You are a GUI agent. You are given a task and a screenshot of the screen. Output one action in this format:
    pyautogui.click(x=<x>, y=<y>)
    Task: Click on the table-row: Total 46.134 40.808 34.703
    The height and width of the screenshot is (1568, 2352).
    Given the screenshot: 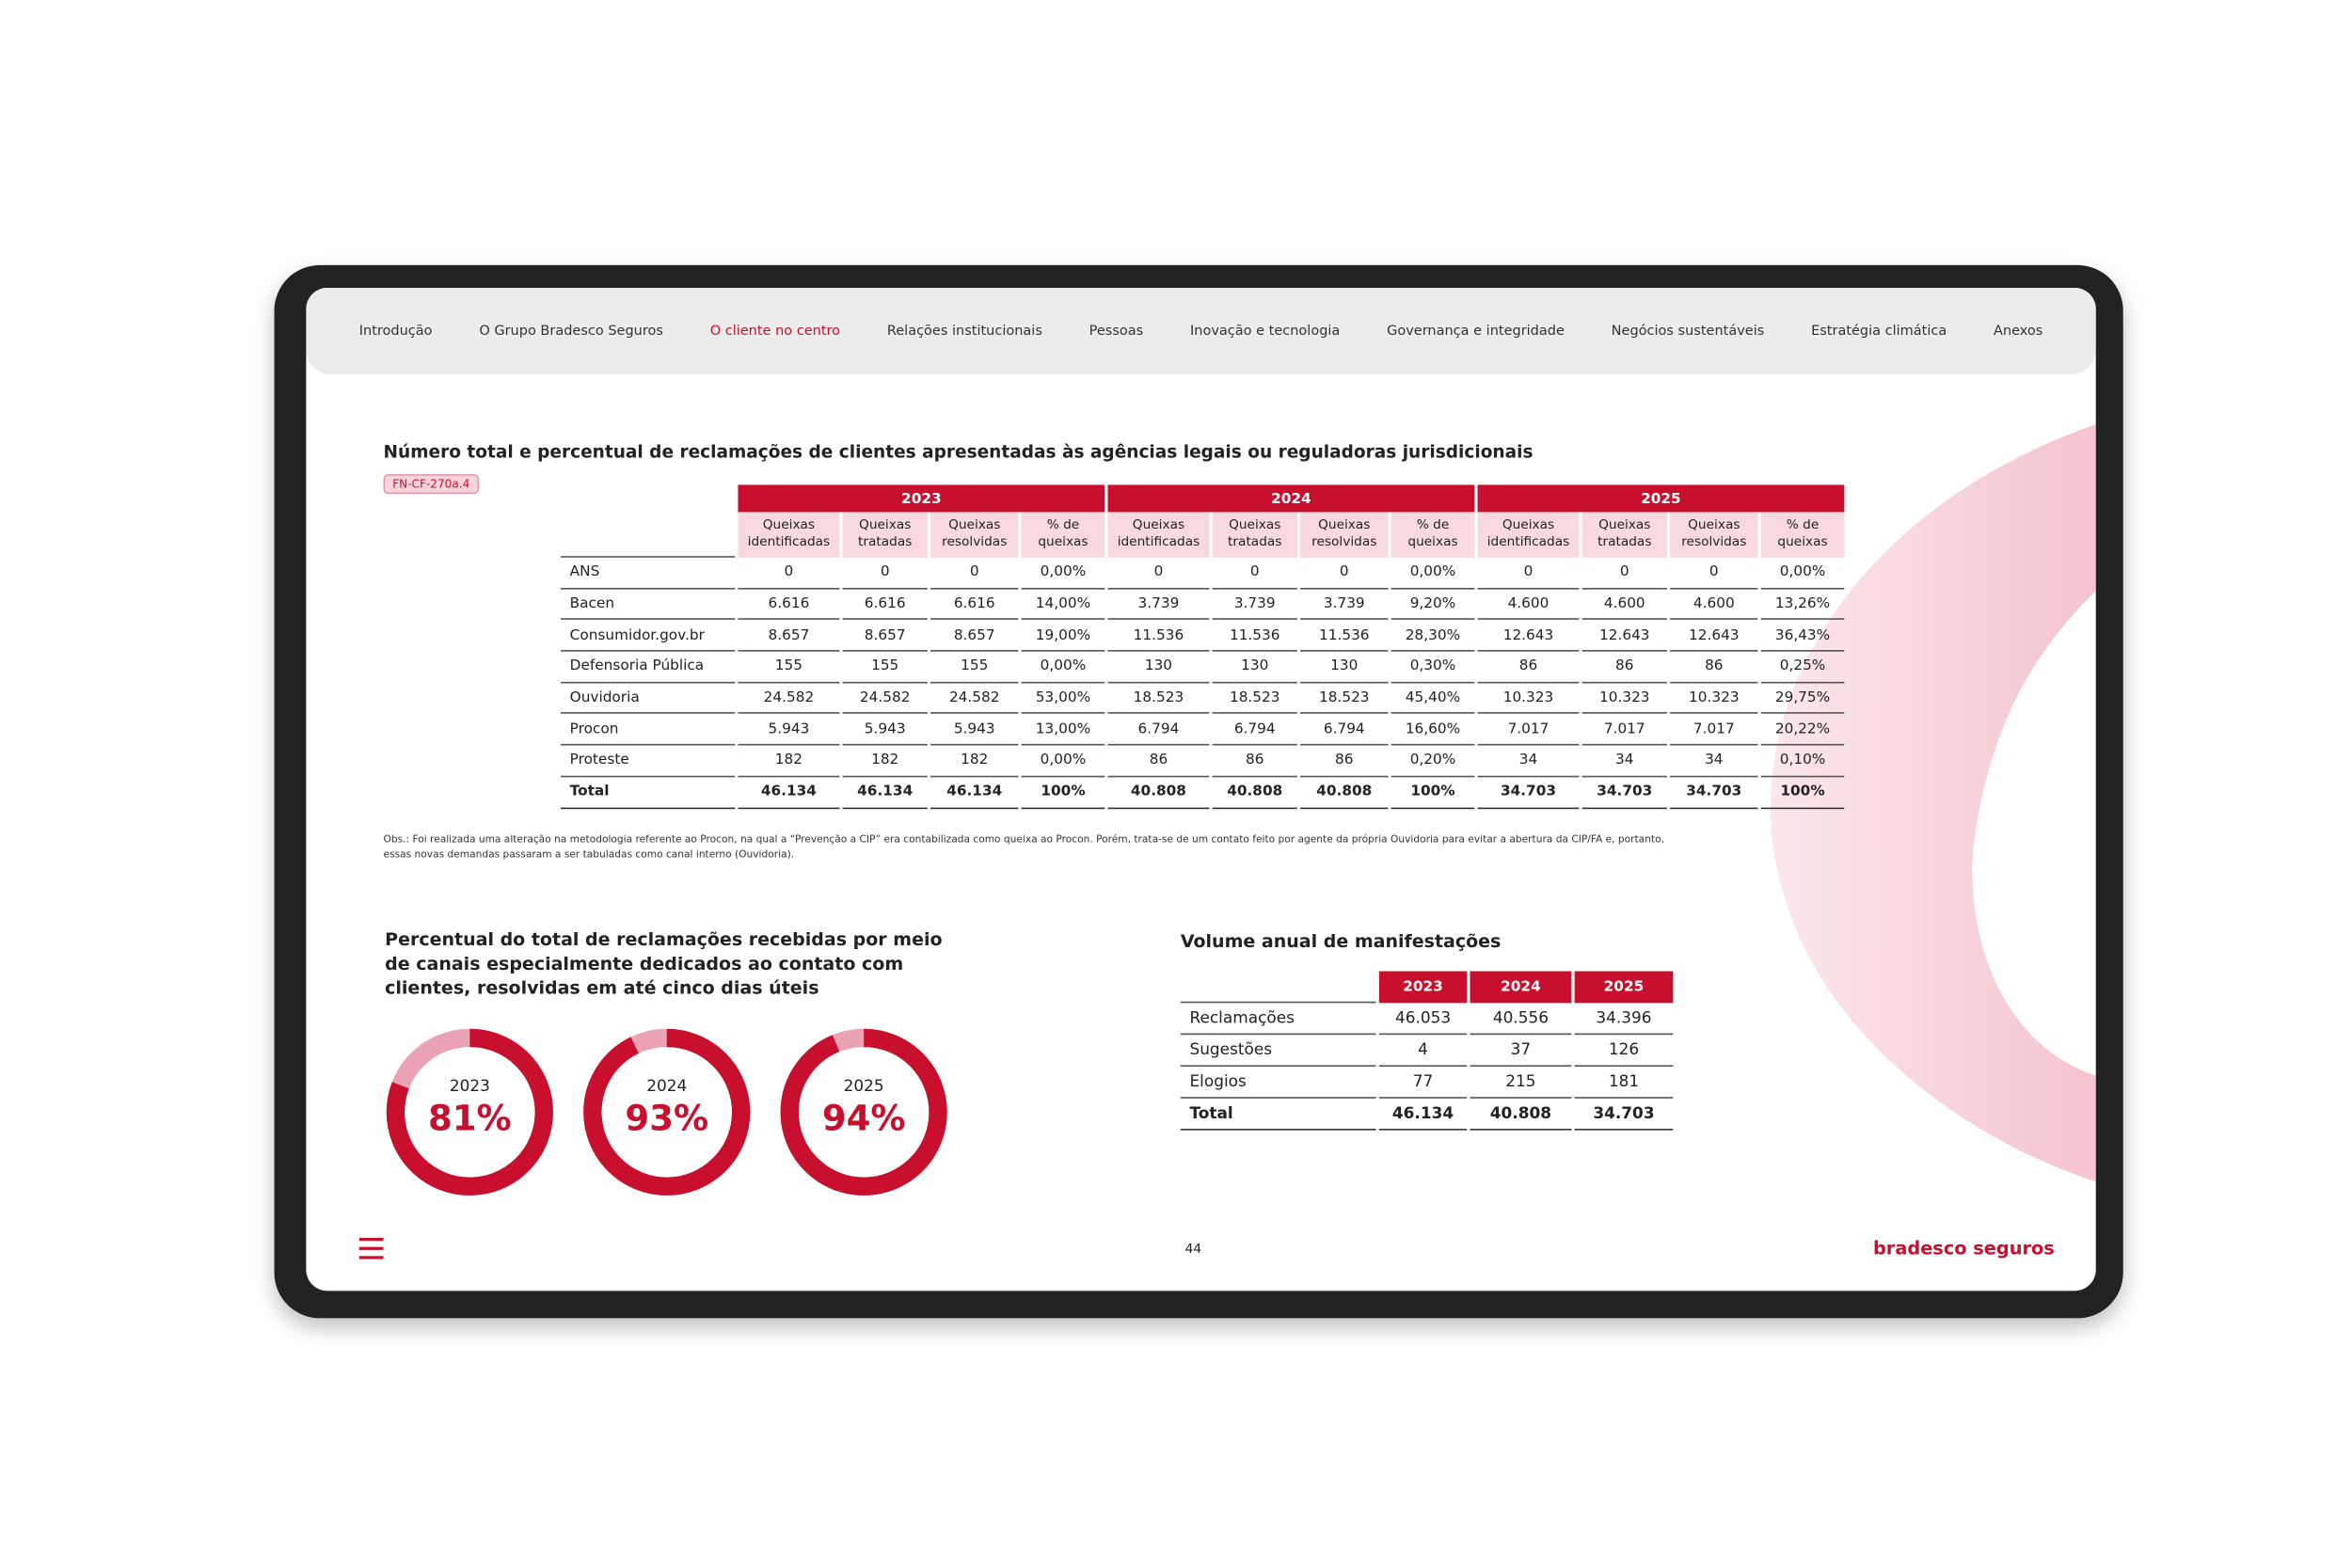 What is the action you would take?
    pyautogui.click(x=1427, y=1115)
    